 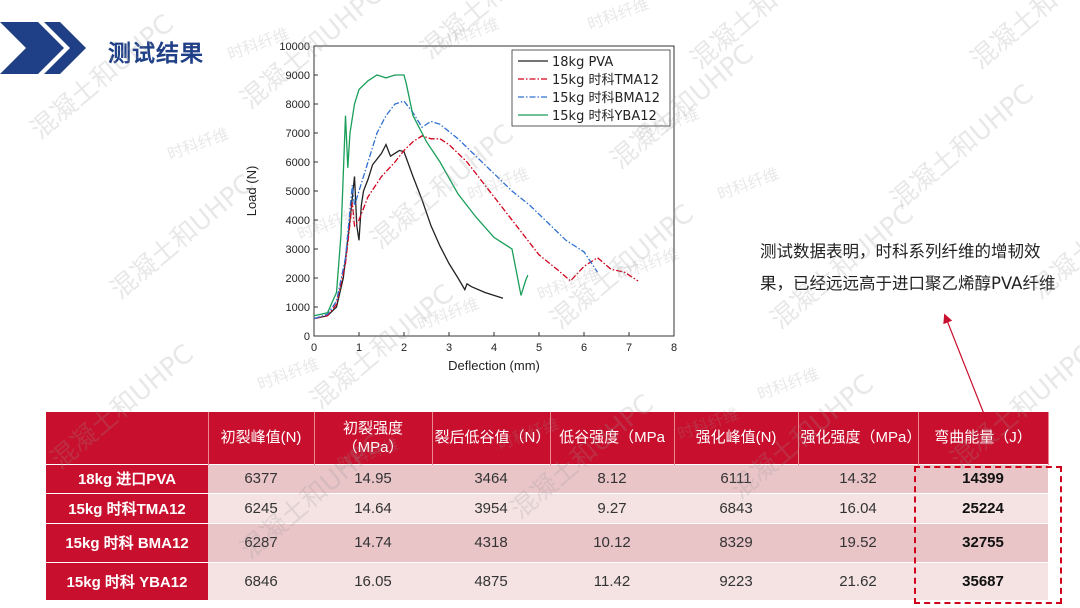 I want to click on table-cell: 6111, so click(x=736, y=478).